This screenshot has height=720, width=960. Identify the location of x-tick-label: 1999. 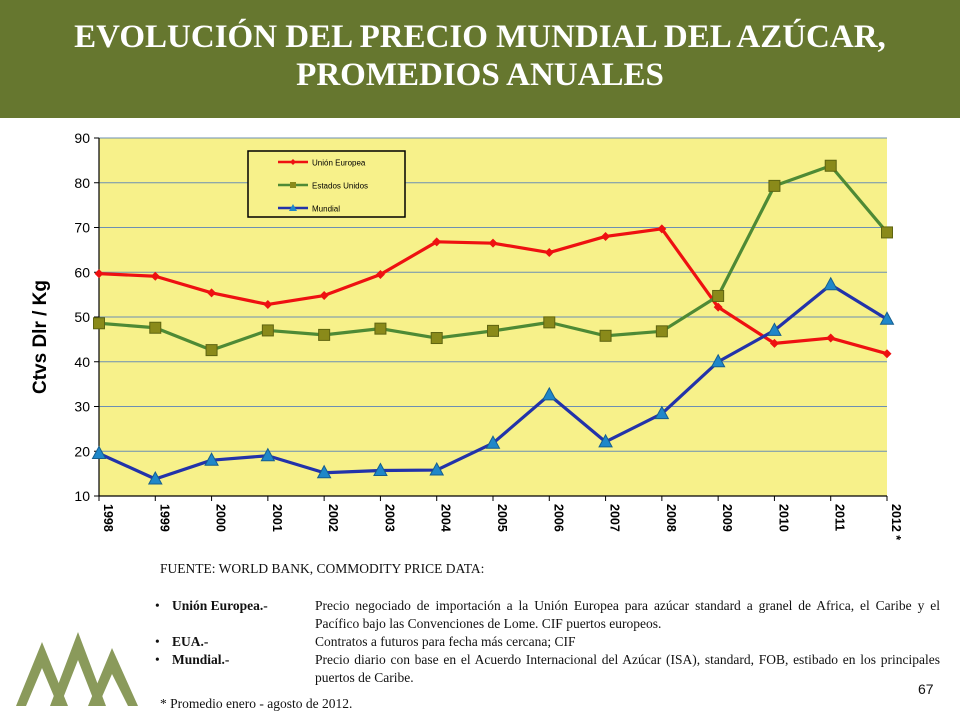
(164, 518).